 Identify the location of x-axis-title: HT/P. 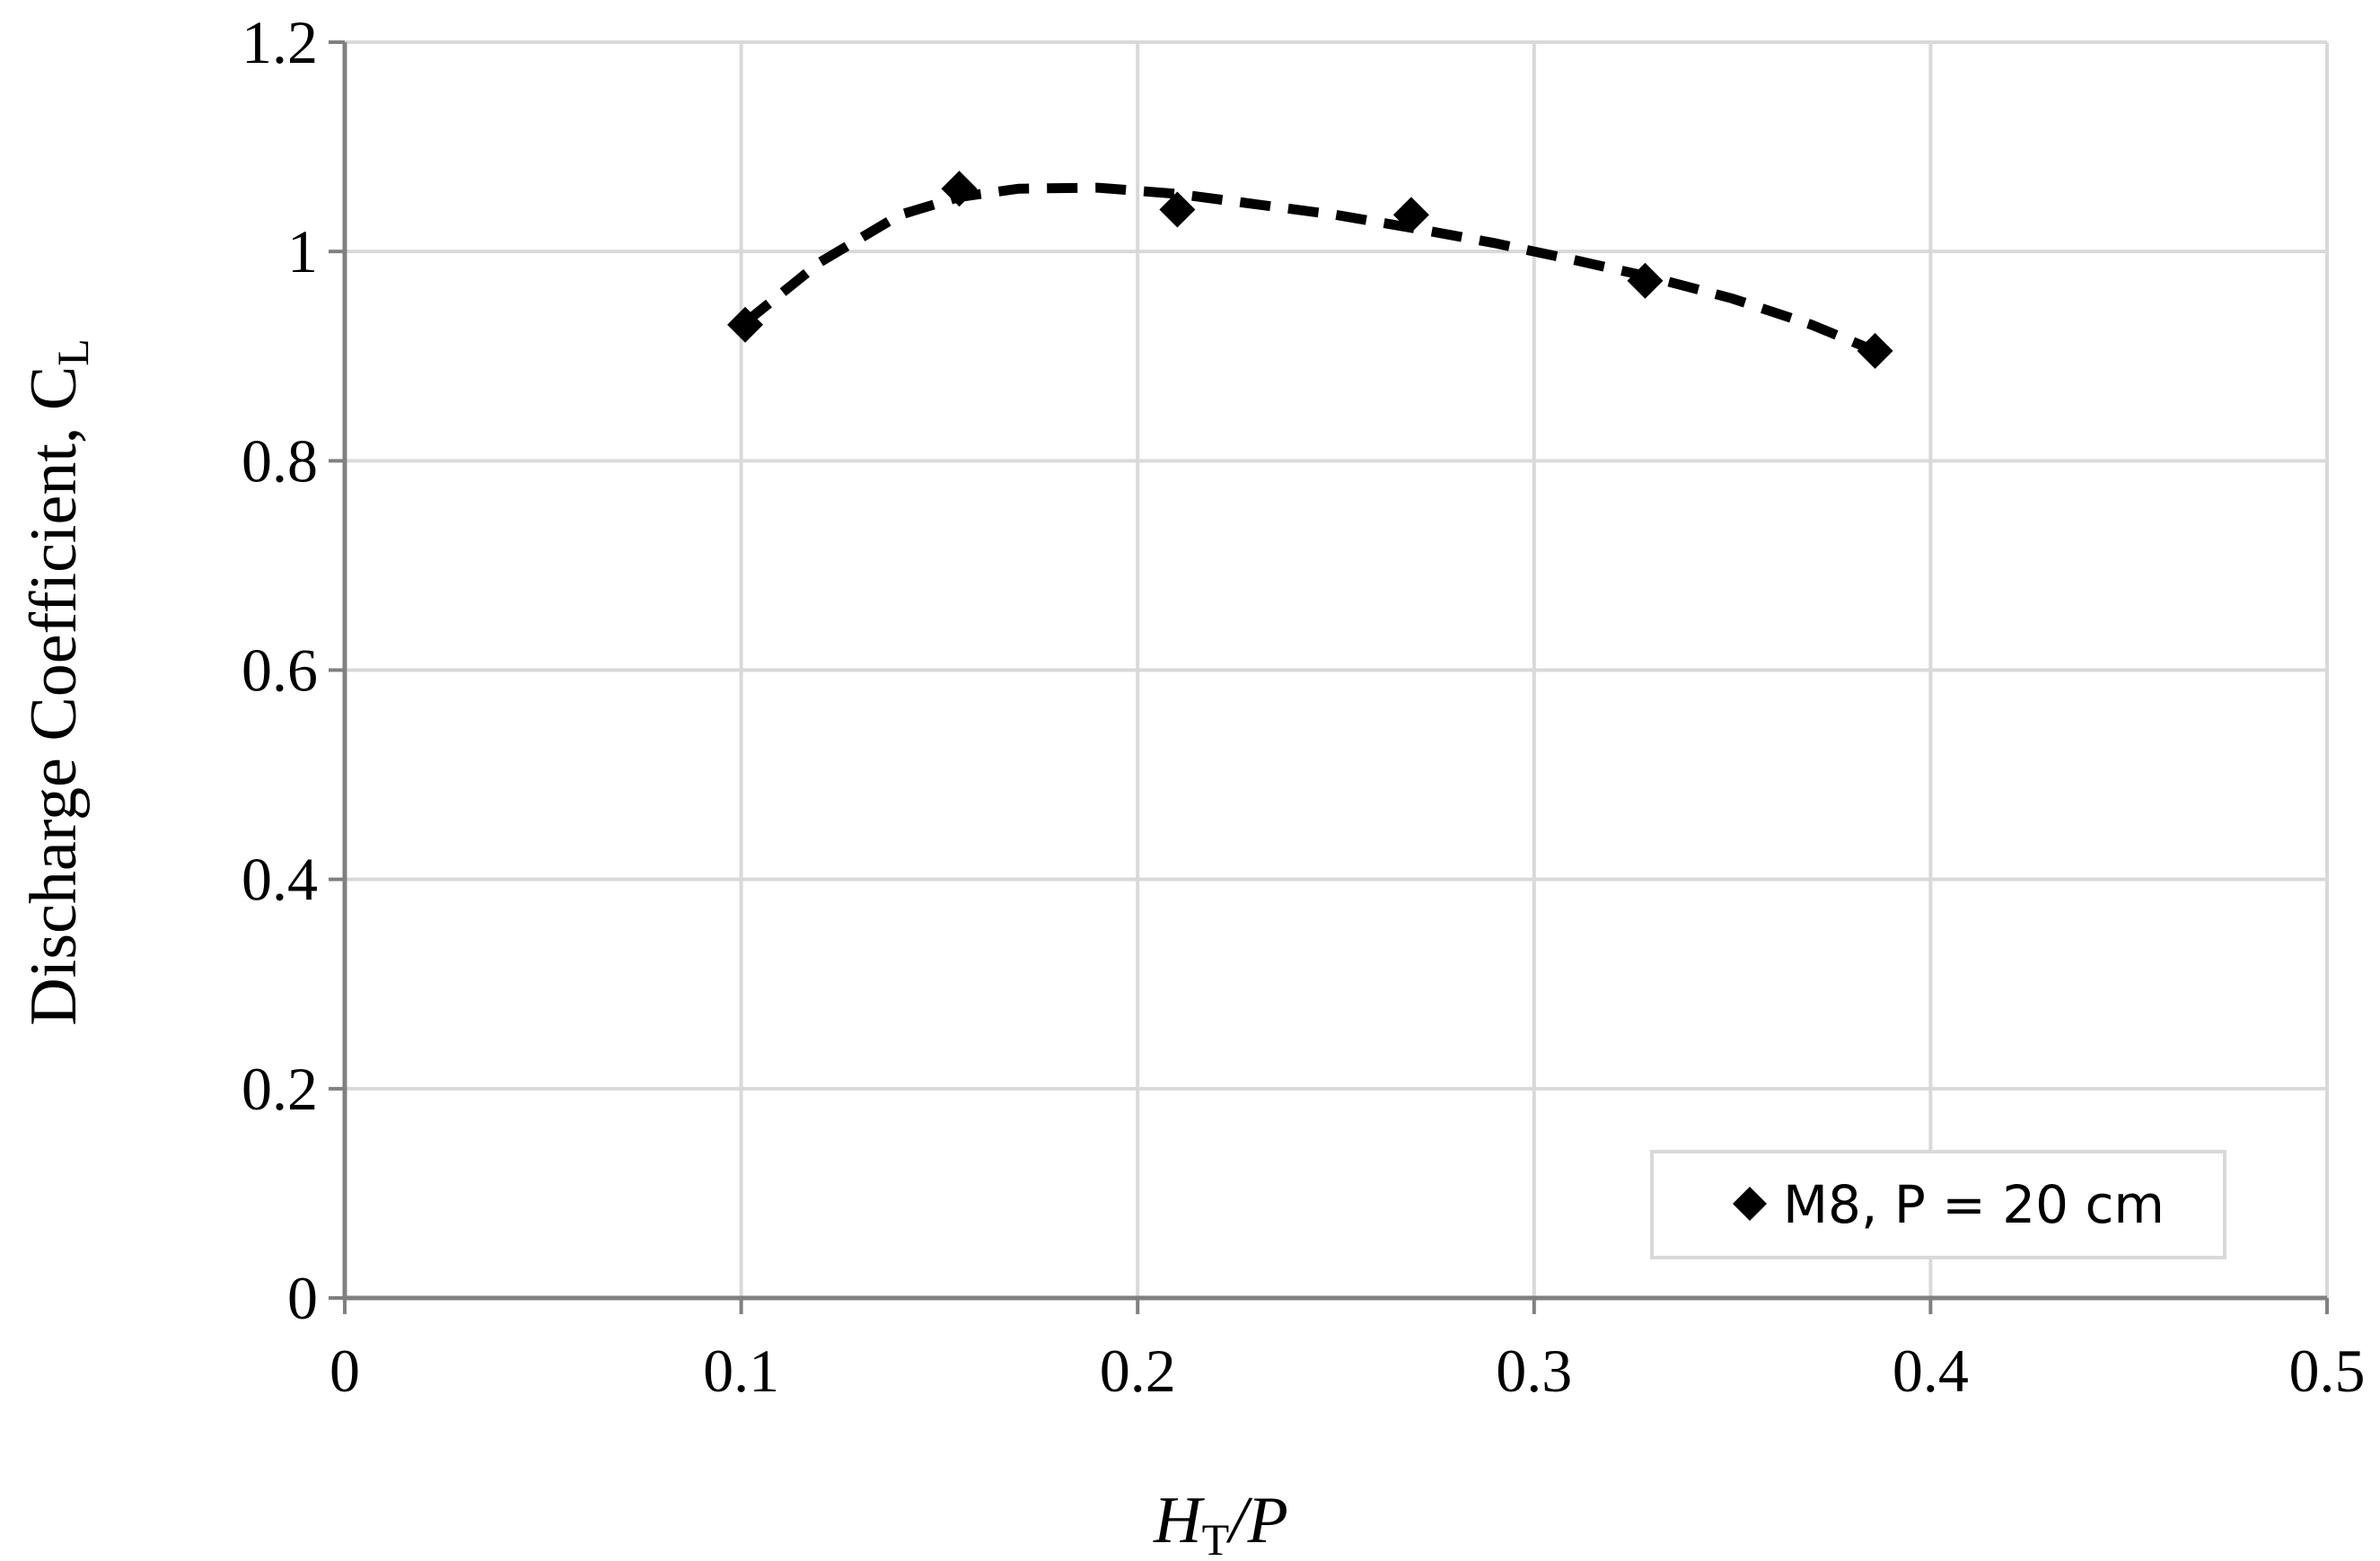
(1220, 1522).